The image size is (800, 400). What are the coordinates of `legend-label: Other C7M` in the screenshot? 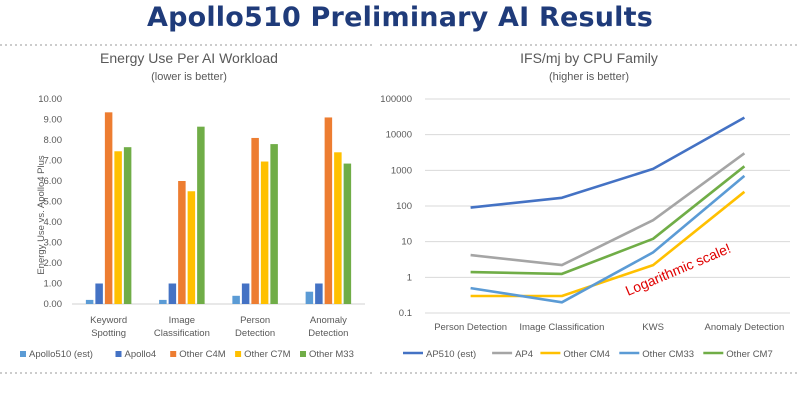 It's located at (267, 354).